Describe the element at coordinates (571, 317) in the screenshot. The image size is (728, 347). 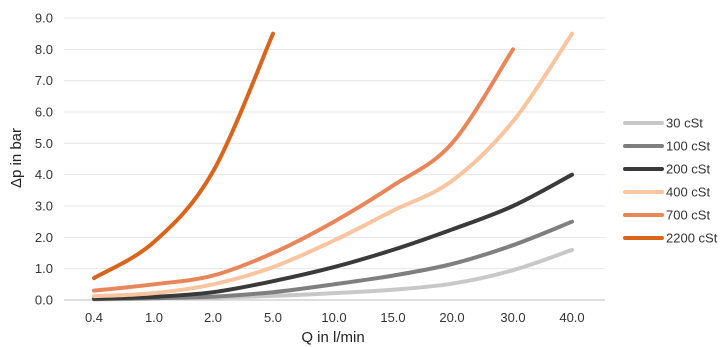
I see `x-tick-label: 40.0` at that location.